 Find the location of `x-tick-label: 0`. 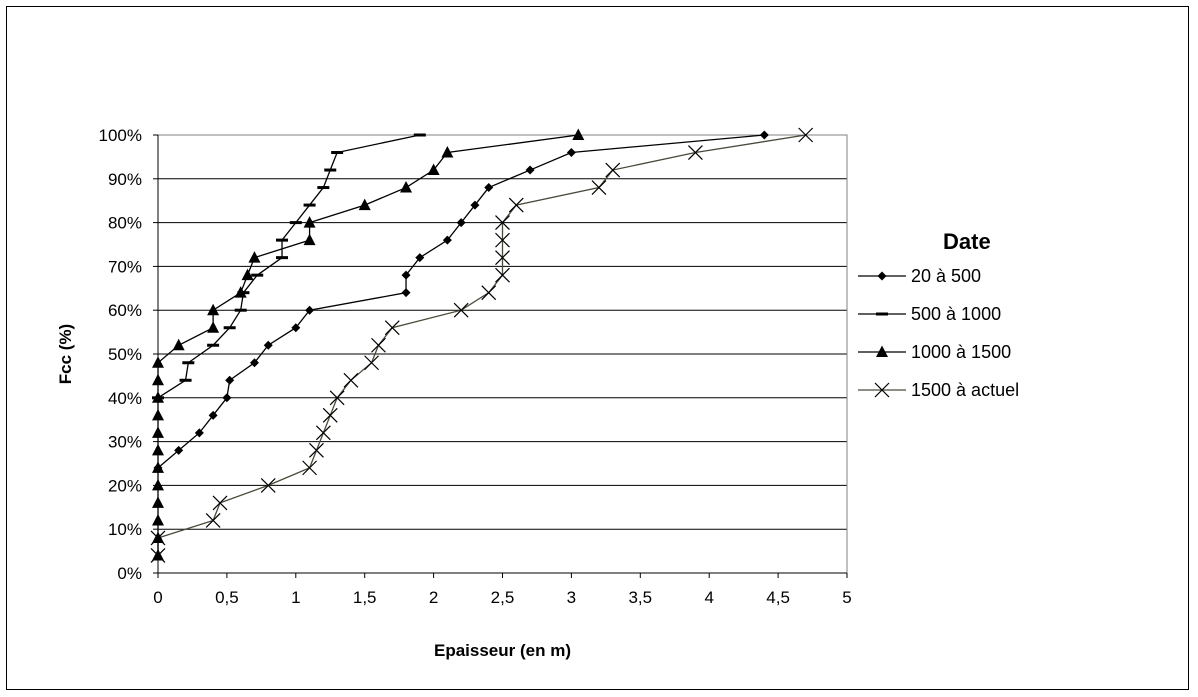

x-tick-label: 0 is located at coordinates (157, 597).